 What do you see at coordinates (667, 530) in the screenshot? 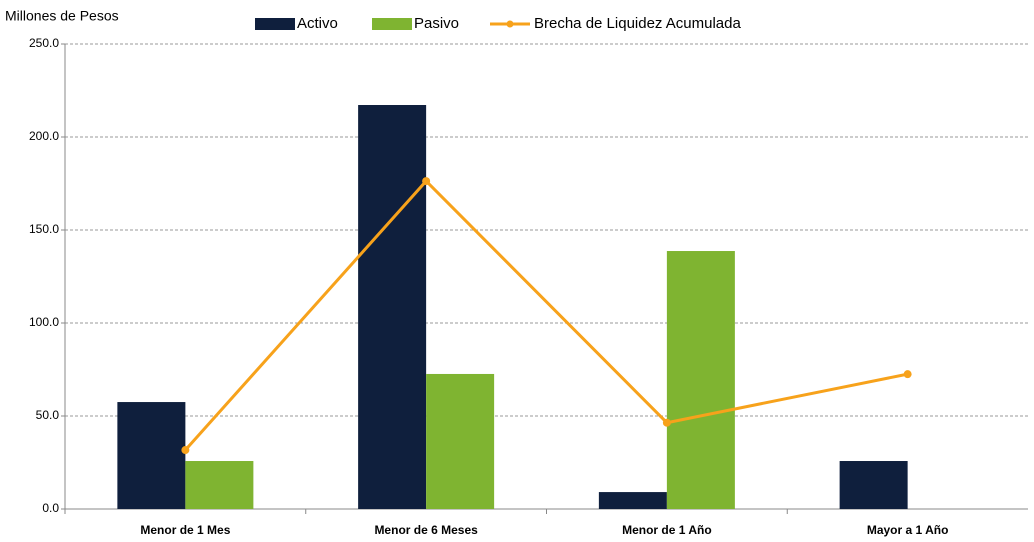
I see `x-tick-label: Menor de 1 Año` at bounding box center [667, 530].